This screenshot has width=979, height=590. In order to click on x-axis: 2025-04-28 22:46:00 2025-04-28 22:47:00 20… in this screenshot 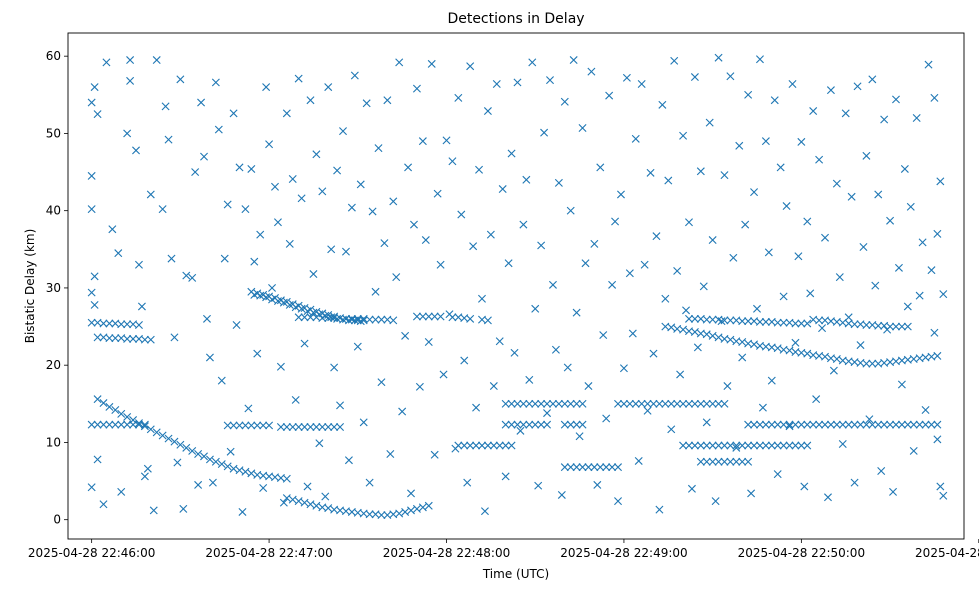, I will do `click(503, 549)`.